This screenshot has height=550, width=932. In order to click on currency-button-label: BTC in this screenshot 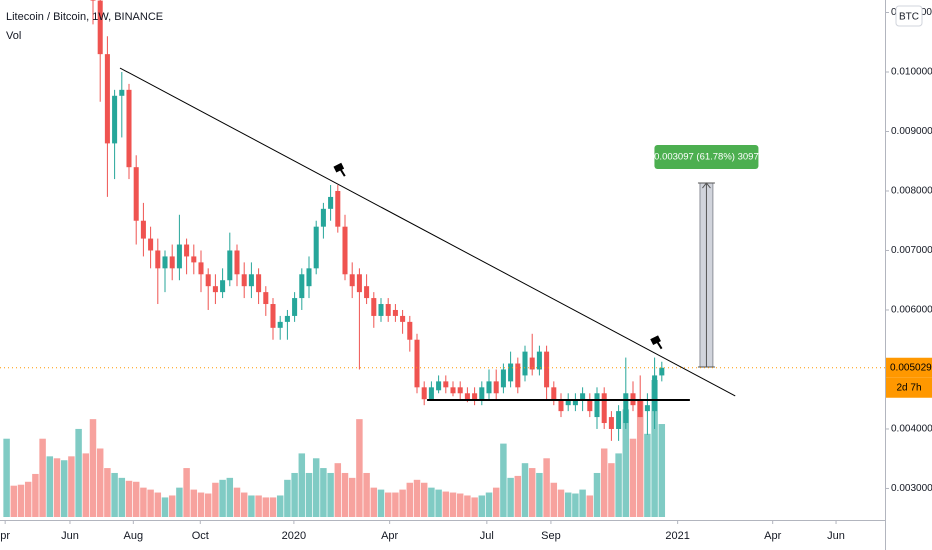, I will do `click(909, 17)`.